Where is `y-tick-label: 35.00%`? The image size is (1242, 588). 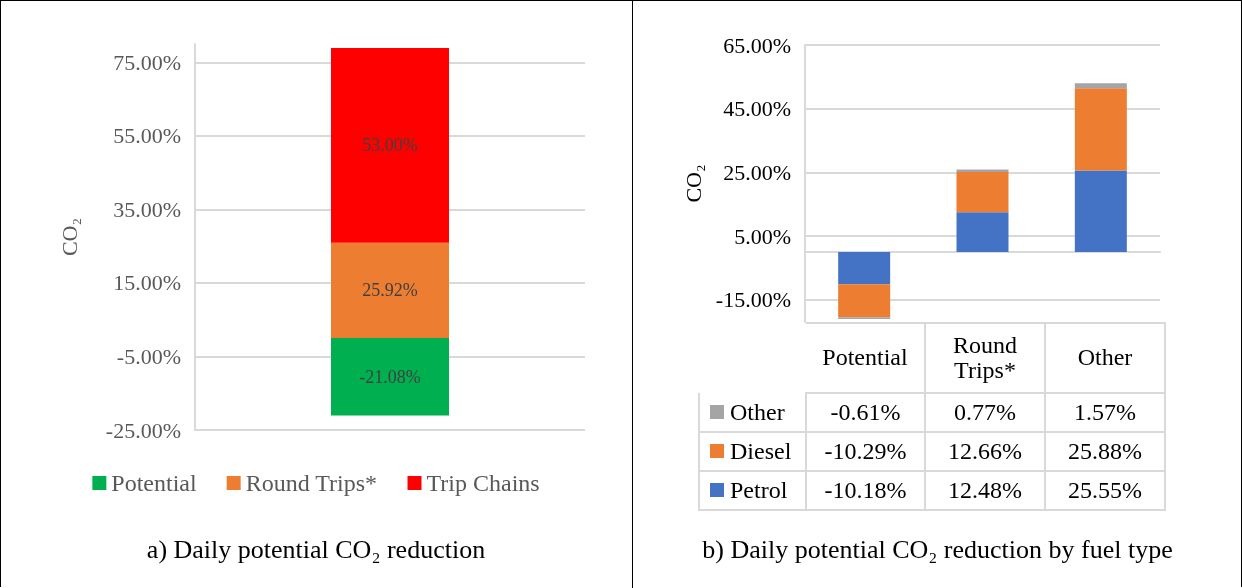 y-tick-label: 35.00% is located at coordinates (147, 209).